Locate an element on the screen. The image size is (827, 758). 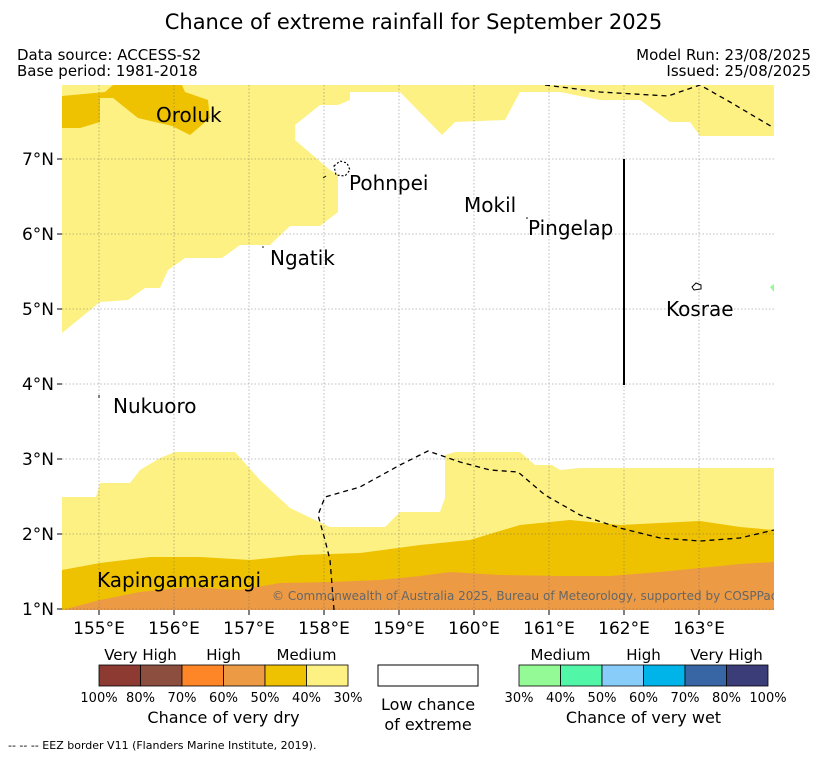
legend-dry-tick-label: 70% is located at coordinates (182, 698).